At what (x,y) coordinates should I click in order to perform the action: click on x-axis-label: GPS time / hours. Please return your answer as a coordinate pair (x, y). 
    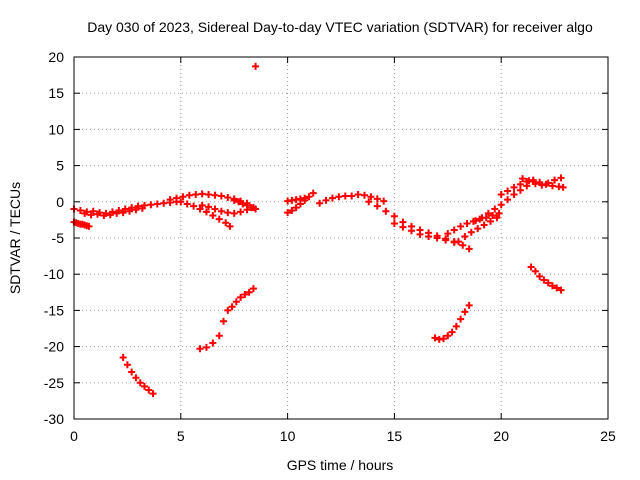
    Looking at the image, I should click on (340, 465).